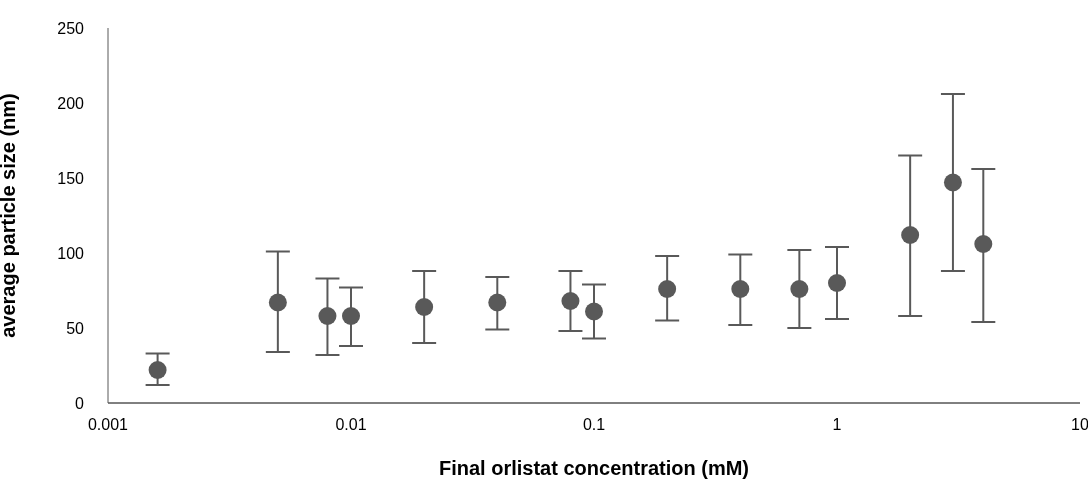 This screenshot has height=493, width=1088. I want to click on x-axis-title: Final orlistat concentration (mM), so click(594, 468).